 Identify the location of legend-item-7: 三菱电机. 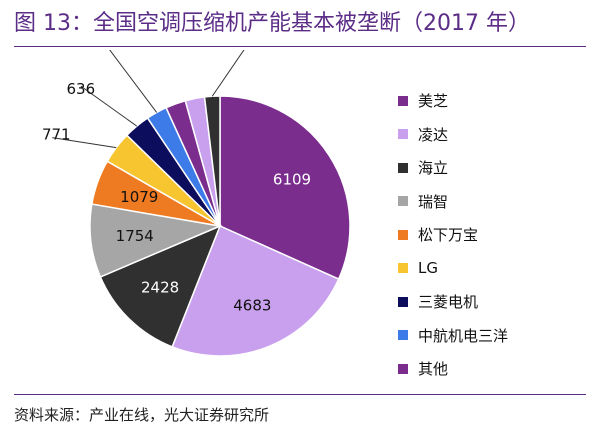
(453, 302).